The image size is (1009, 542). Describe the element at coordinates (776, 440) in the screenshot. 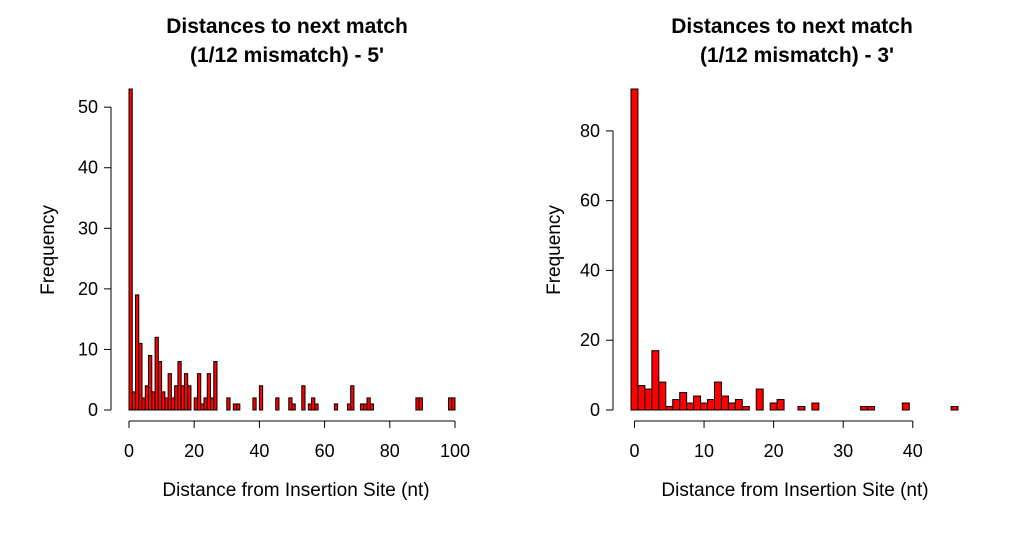

I see `x-axis: 0 10 20 30 40` at that location.